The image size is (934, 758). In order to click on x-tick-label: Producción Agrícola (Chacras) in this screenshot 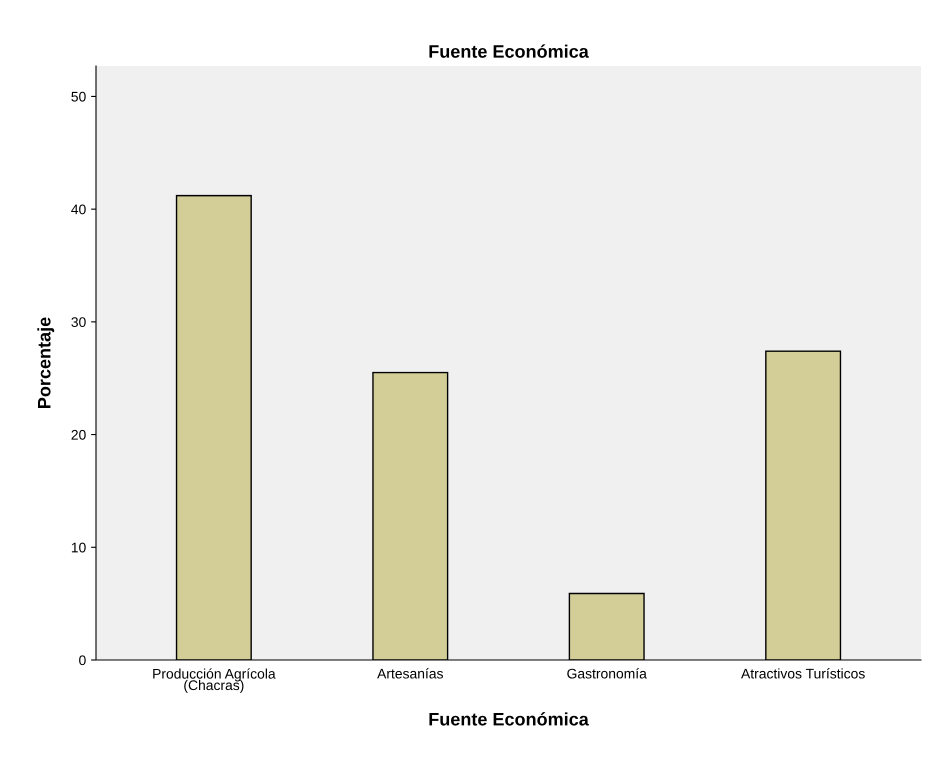, I will do `click(214, 680)`.